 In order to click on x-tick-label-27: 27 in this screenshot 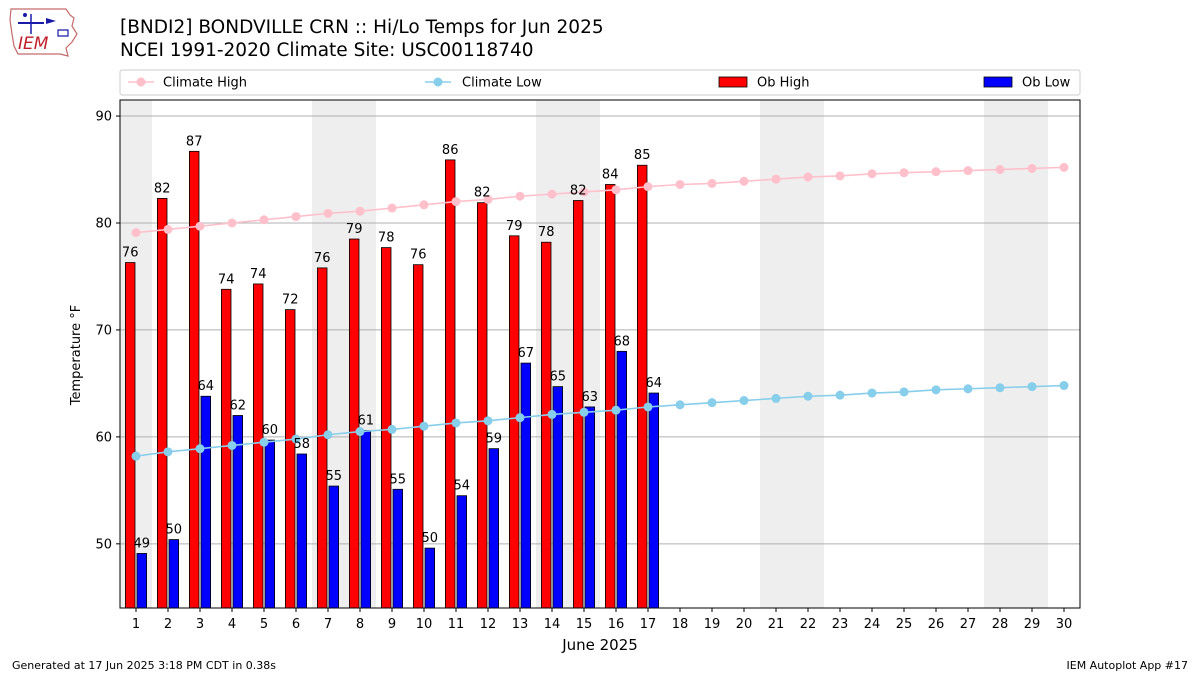, I will do `click(968, 624)`.